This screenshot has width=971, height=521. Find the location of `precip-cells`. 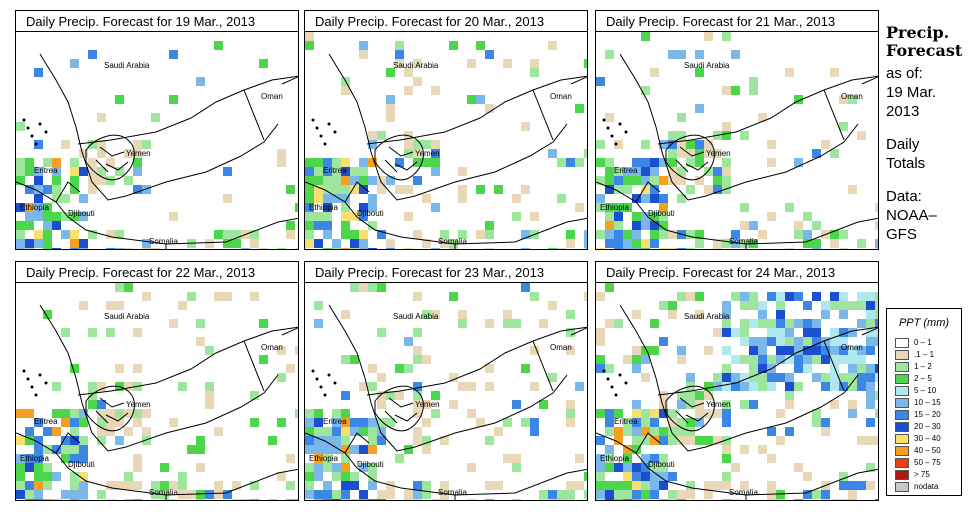

precip-cells is located at coordinates (737, 391).